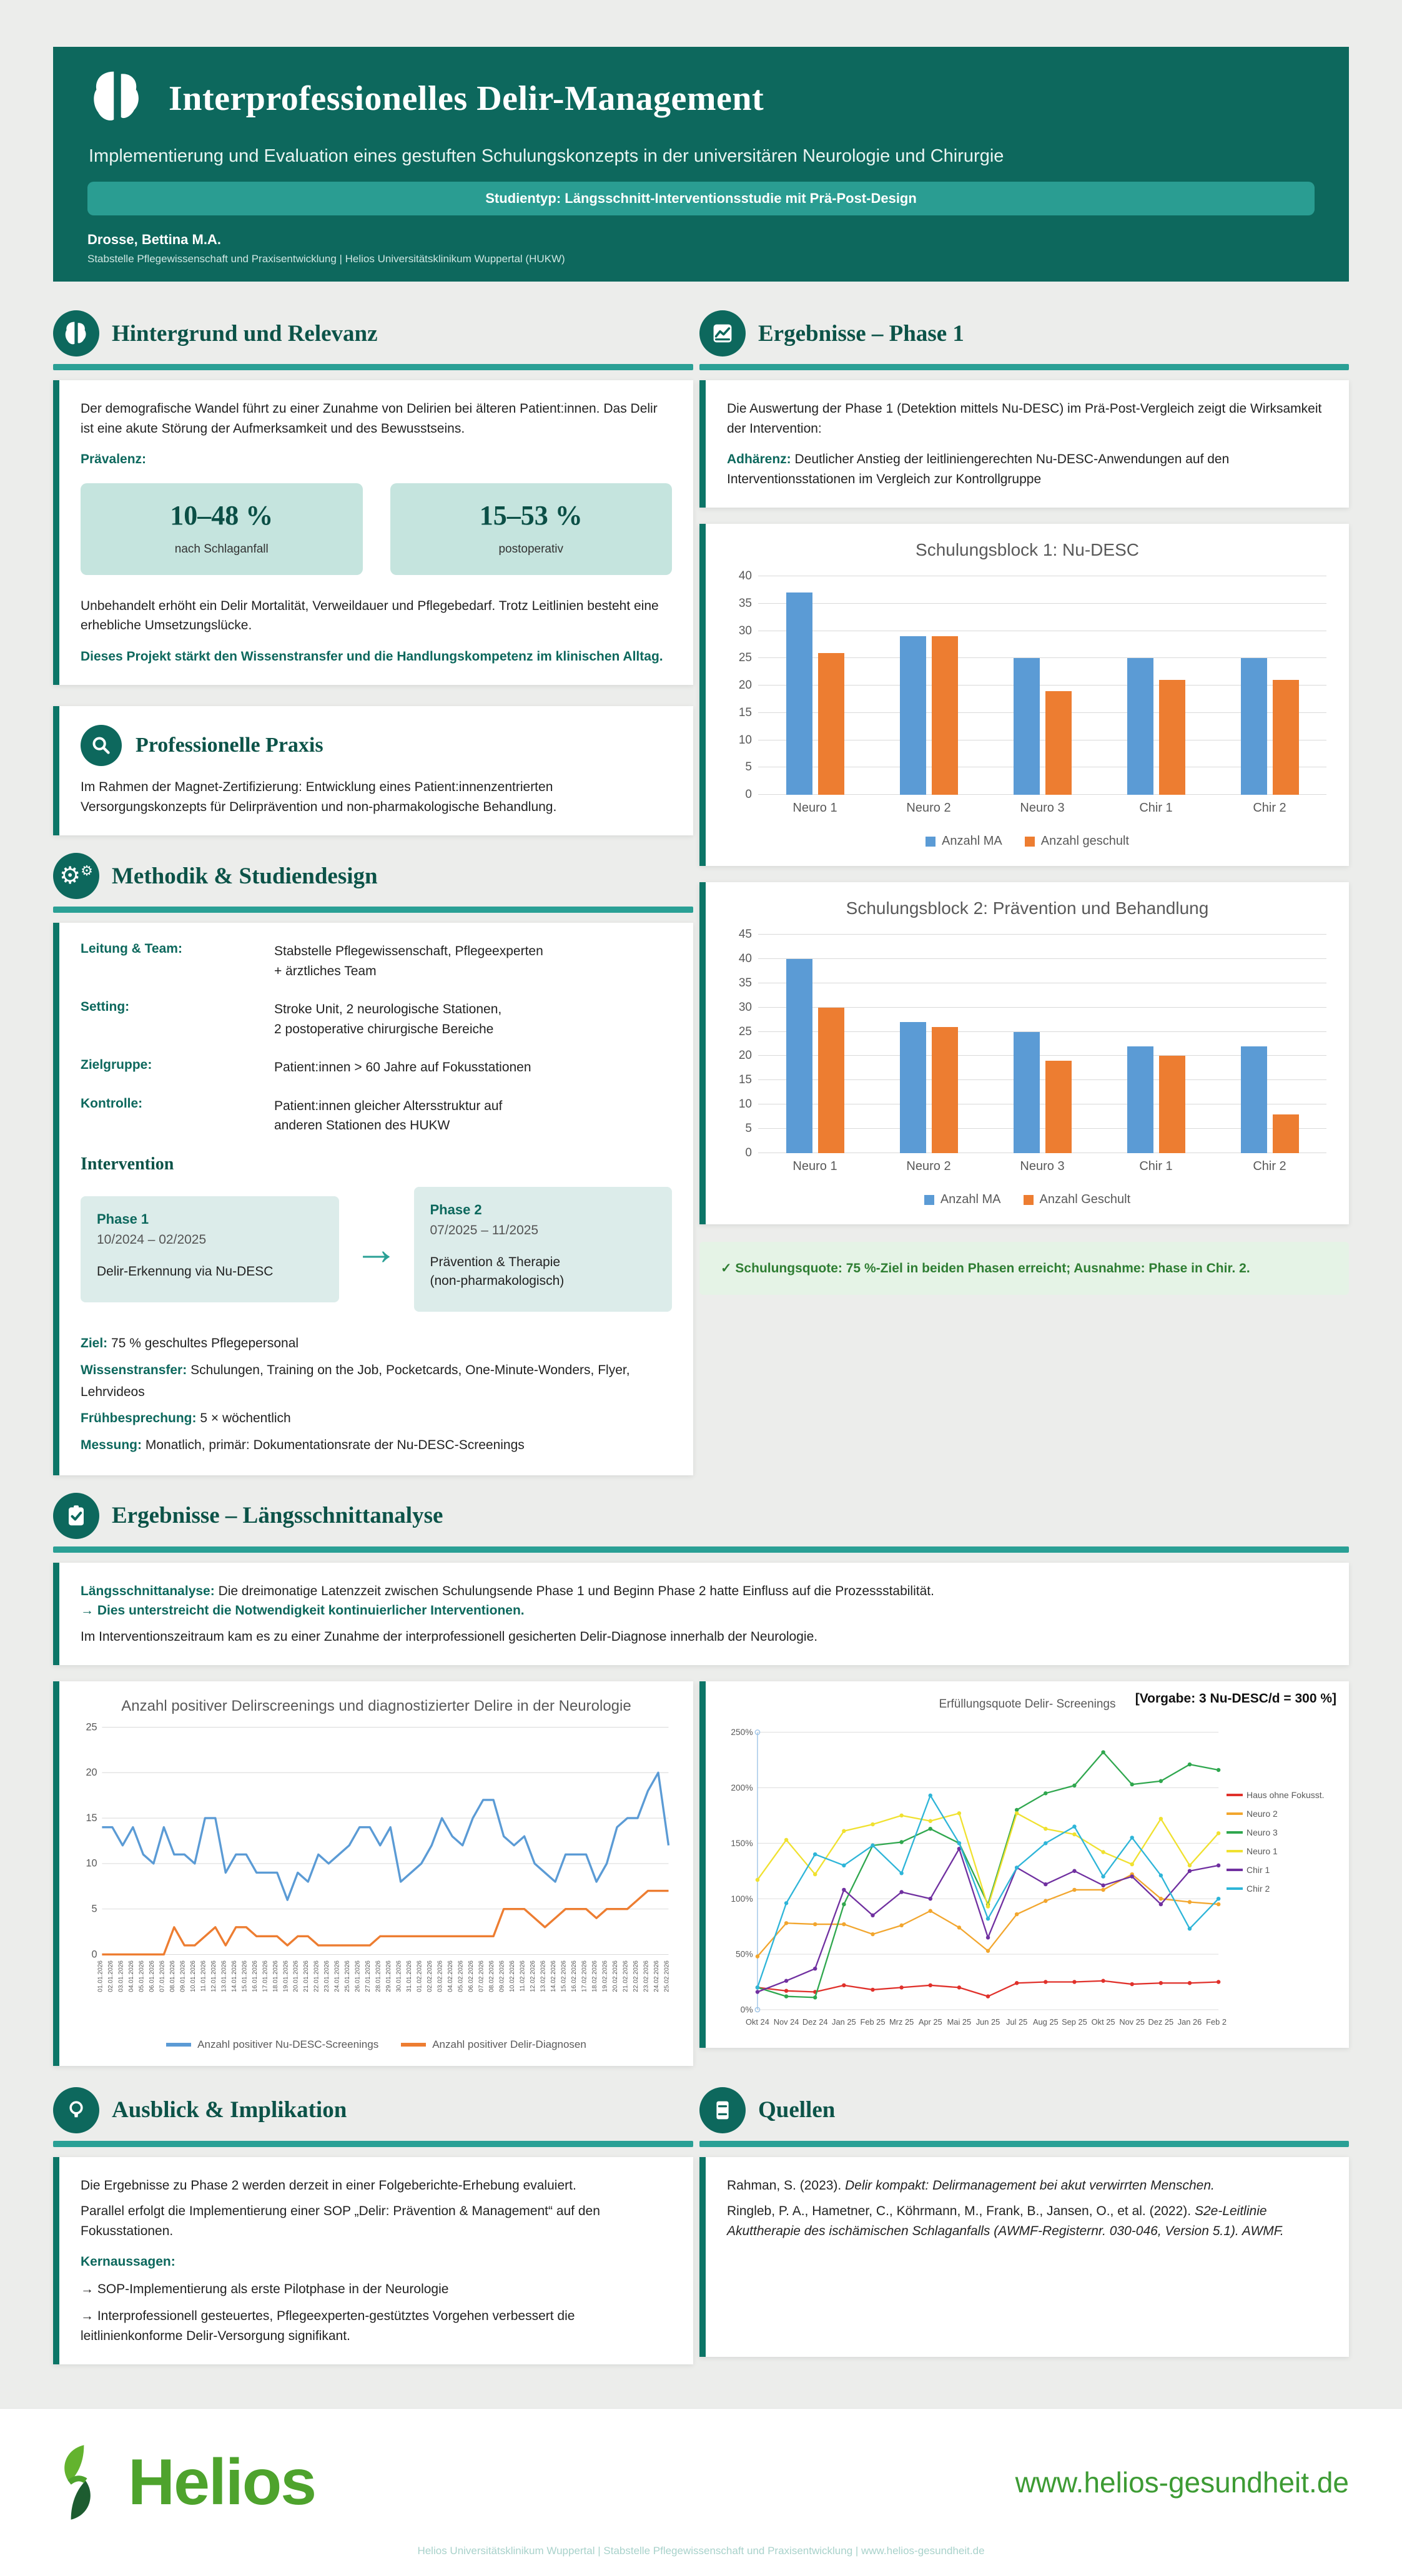  Describe the element at coordinates (94, 1909) in the screenshot. I see `y-tick-label: 5` at that location.